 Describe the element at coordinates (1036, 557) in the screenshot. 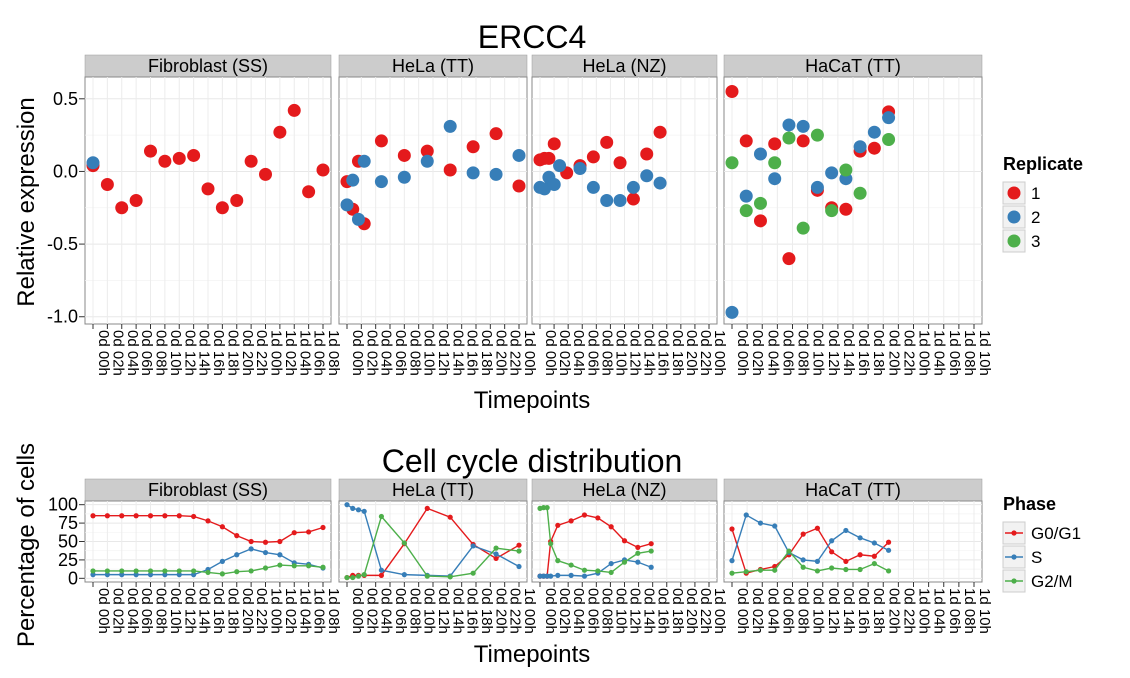

I see `legend-label: S` at that location.